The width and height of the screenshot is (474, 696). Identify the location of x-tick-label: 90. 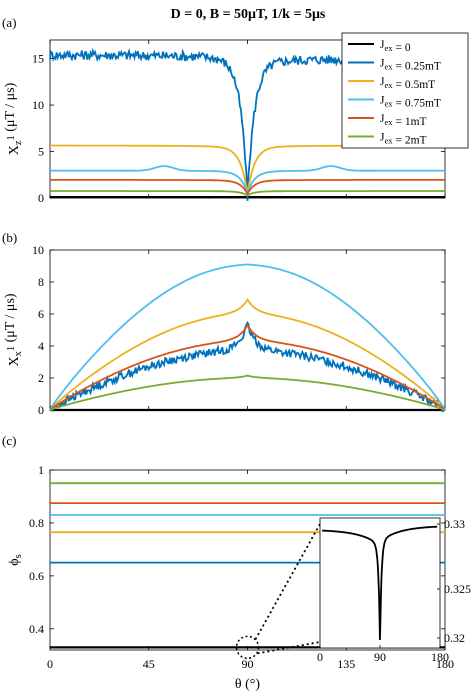
(248, 664).